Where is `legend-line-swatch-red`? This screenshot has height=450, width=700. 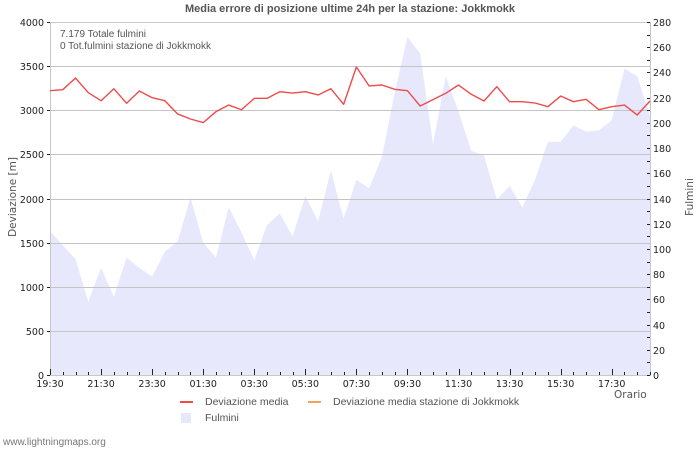
legend-line-swatch-red is located at coordinates (186, 402).